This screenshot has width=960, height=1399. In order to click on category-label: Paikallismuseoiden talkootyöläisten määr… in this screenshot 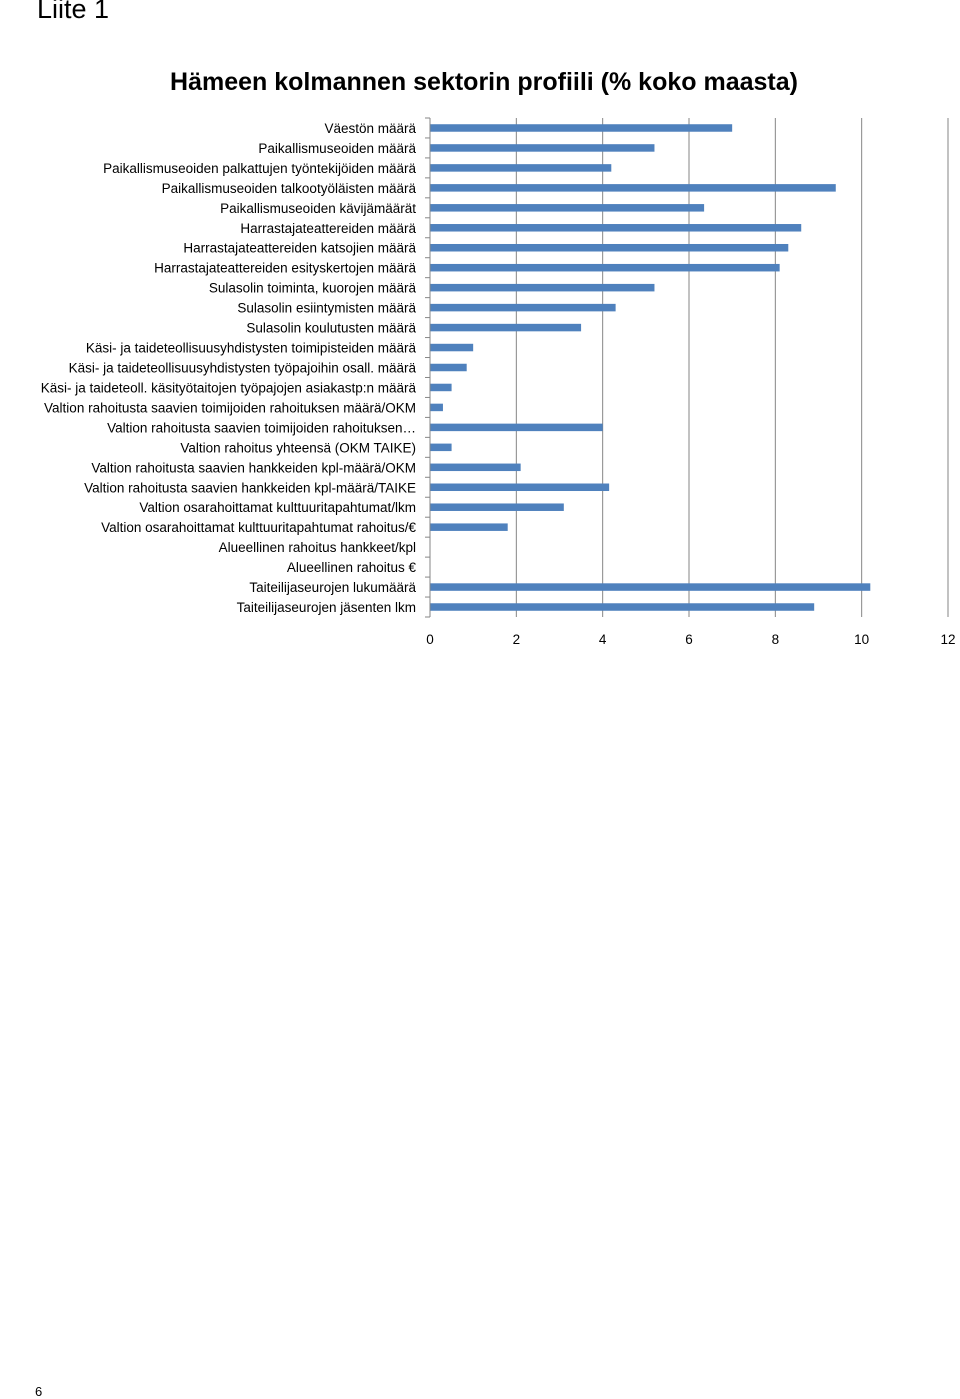, I will do `click(289, 188)`.